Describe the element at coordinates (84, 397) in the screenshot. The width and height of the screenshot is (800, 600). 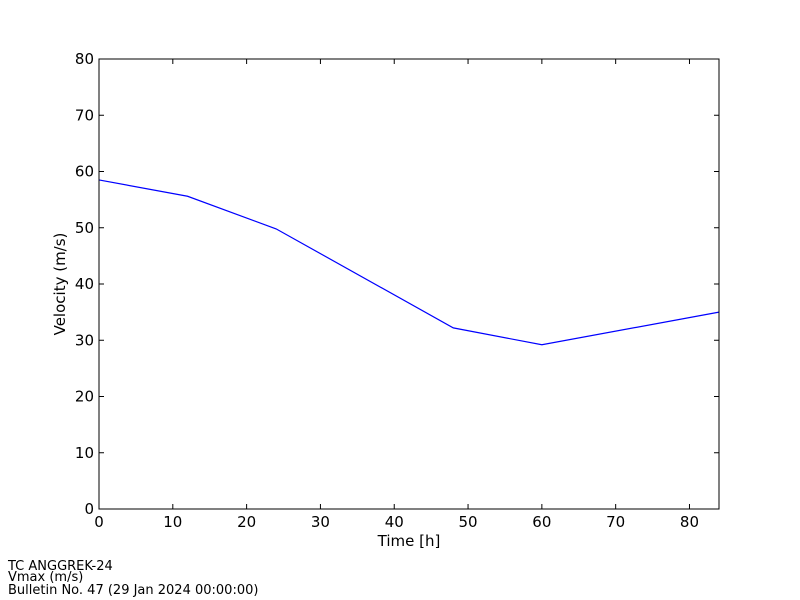
I see `y-tick-label: 20` at that location.